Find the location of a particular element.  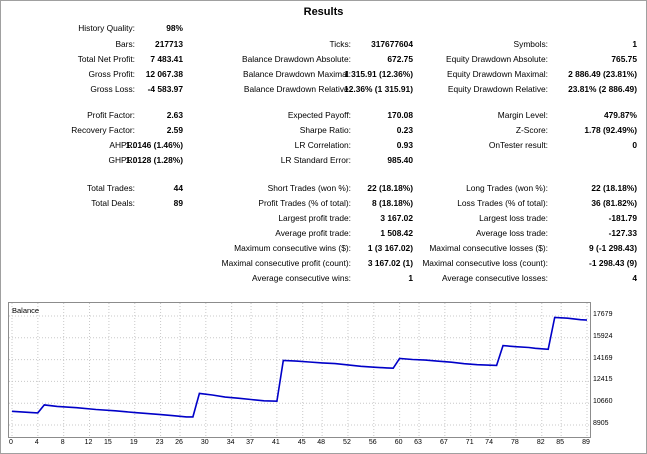

x-tick-label: 89 is located at coordinates (586, 442).